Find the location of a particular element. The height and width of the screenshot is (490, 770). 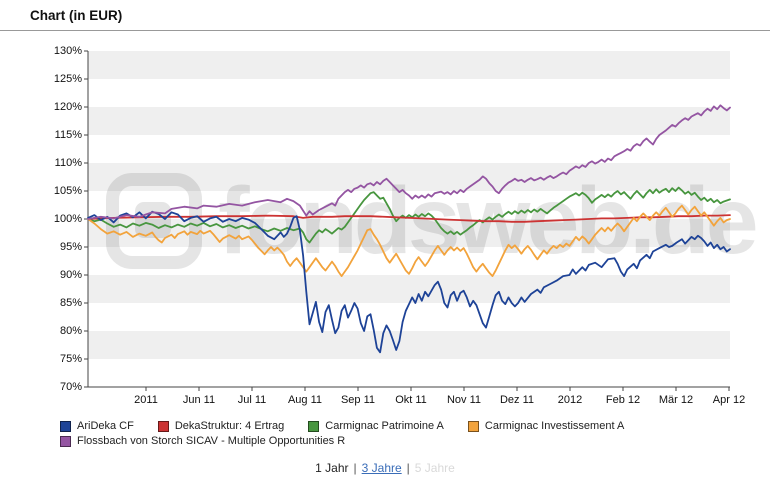

legend-label: DekaStruktur: 4 Ertrag is located at coordinates (229, 426).